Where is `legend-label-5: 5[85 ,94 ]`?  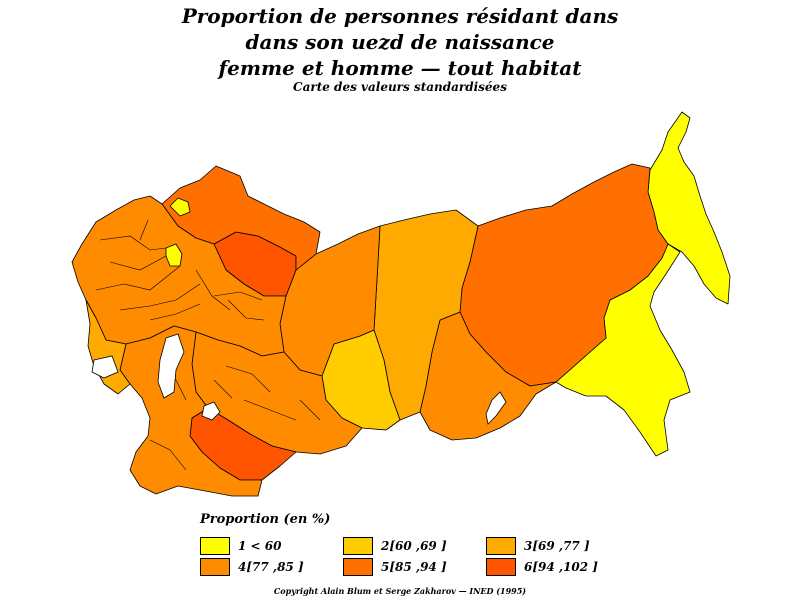 legend-label-5: 5[85 ,94 ] is located at coordinates (414, 567).